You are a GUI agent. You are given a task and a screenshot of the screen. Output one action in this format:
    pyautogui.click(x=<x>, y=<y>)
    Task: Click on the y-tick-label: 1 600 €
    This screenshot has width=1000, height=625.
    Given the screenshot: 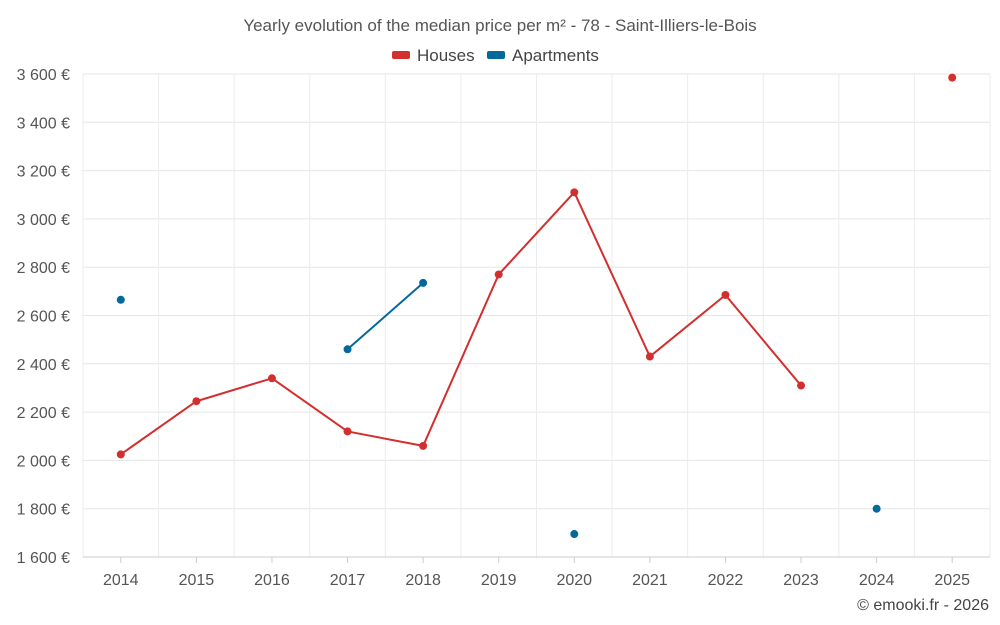 What is the action you would take?
    pyautogui.click(x=43, y=558)
    